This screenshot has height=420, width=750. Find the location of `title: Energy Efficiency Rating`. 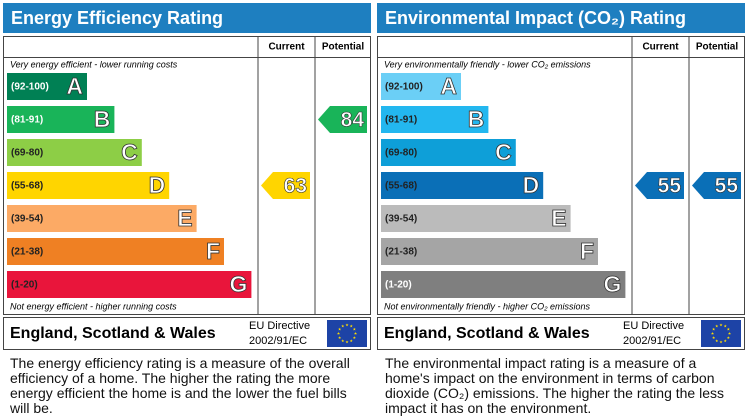

title: Energy Efficiency Rating is located at coordinates (117, 18).